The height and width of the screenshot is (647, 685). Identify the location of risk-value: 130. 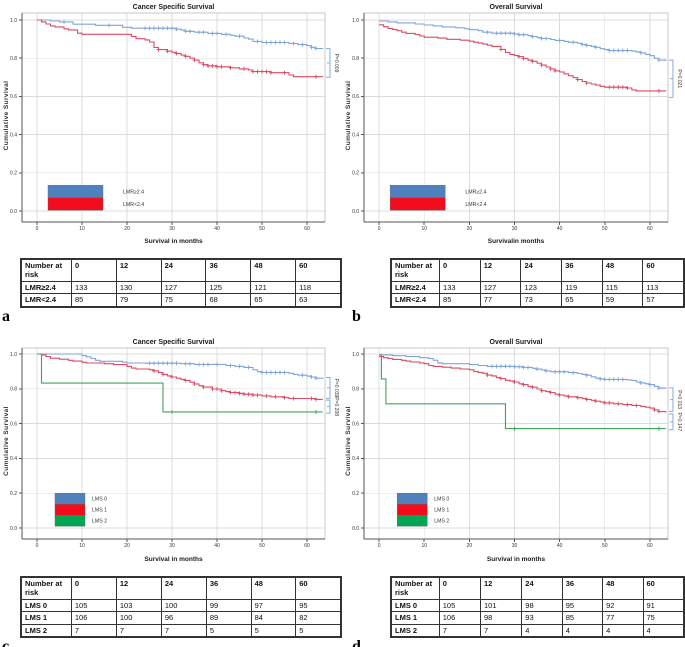
(138, 287).